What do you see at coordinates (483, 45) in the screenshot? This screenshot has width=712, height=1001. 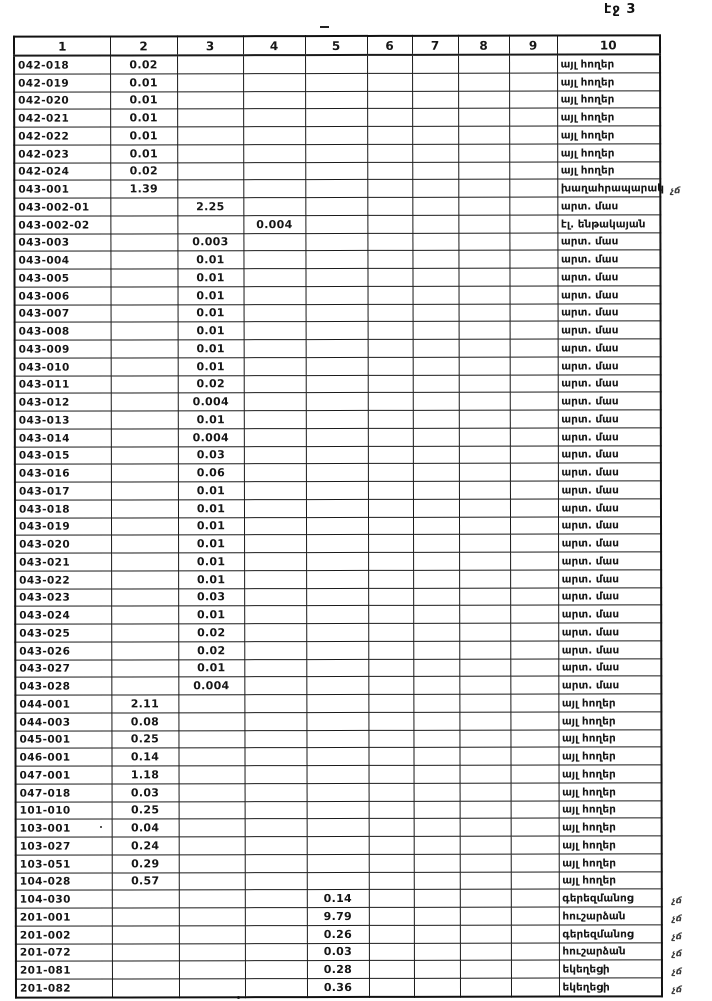 I see `column-header-8: 8` at bounding box center [483, 45].